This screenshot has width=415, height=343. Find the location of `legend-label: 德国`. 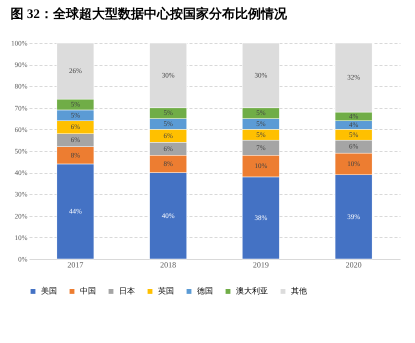

legend-label: 德国 is located at coordinates (205, 291).